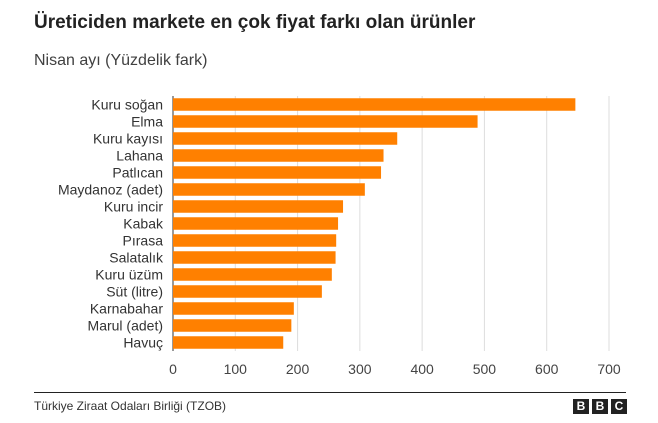  I want to click on x-tick-label: 700, so click(609, 369).